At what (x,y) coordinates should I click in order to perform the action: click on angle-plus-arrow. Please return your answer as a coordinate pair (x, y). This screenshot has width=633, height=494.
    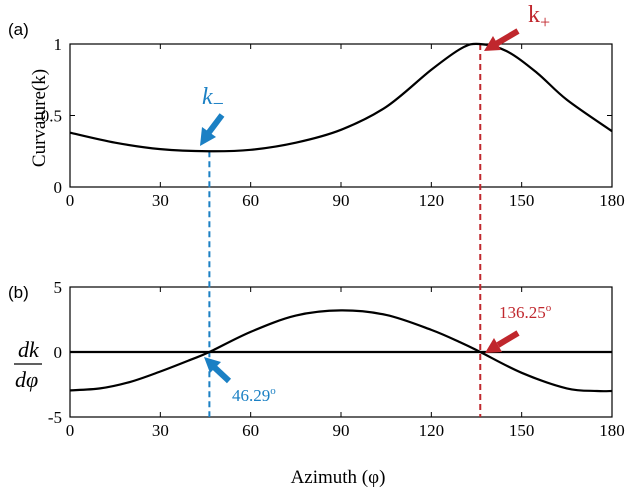
    Looking at the image, I should click on (502, 341).